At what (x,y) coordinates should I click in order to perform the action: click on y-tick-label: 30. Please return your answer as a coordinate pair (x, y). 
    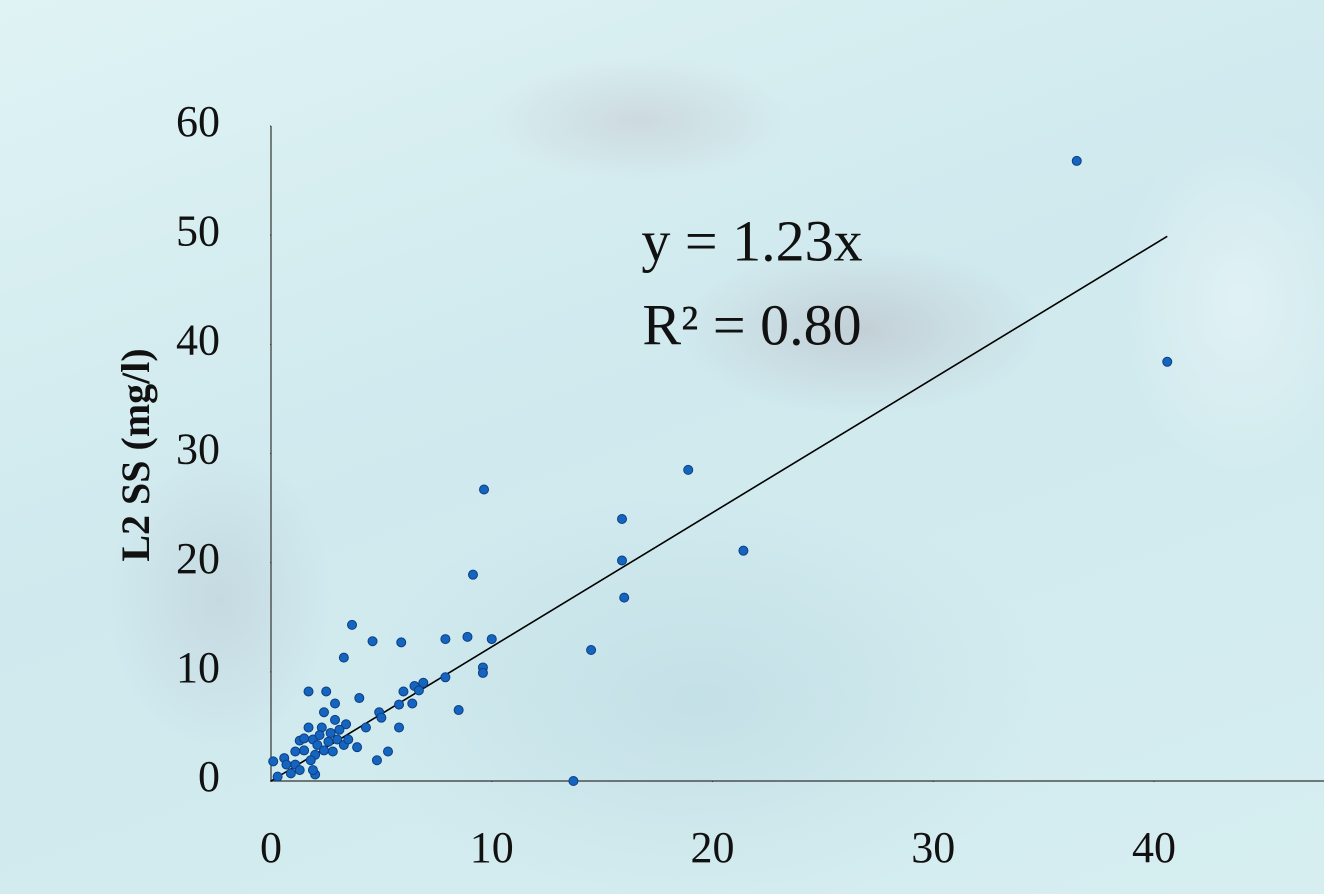
    Looking at the image, I should click on (198, 449).